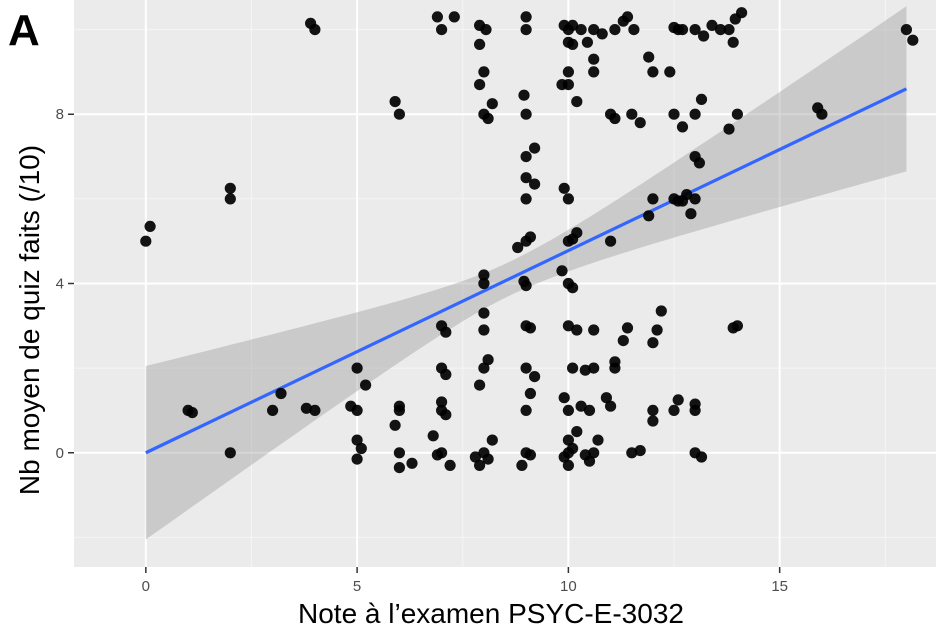 This screenshot has width=942, height=639. Describe the element at coordinates (357, 586) in the screenshot. I see `x-tick-label: 5` at that location.